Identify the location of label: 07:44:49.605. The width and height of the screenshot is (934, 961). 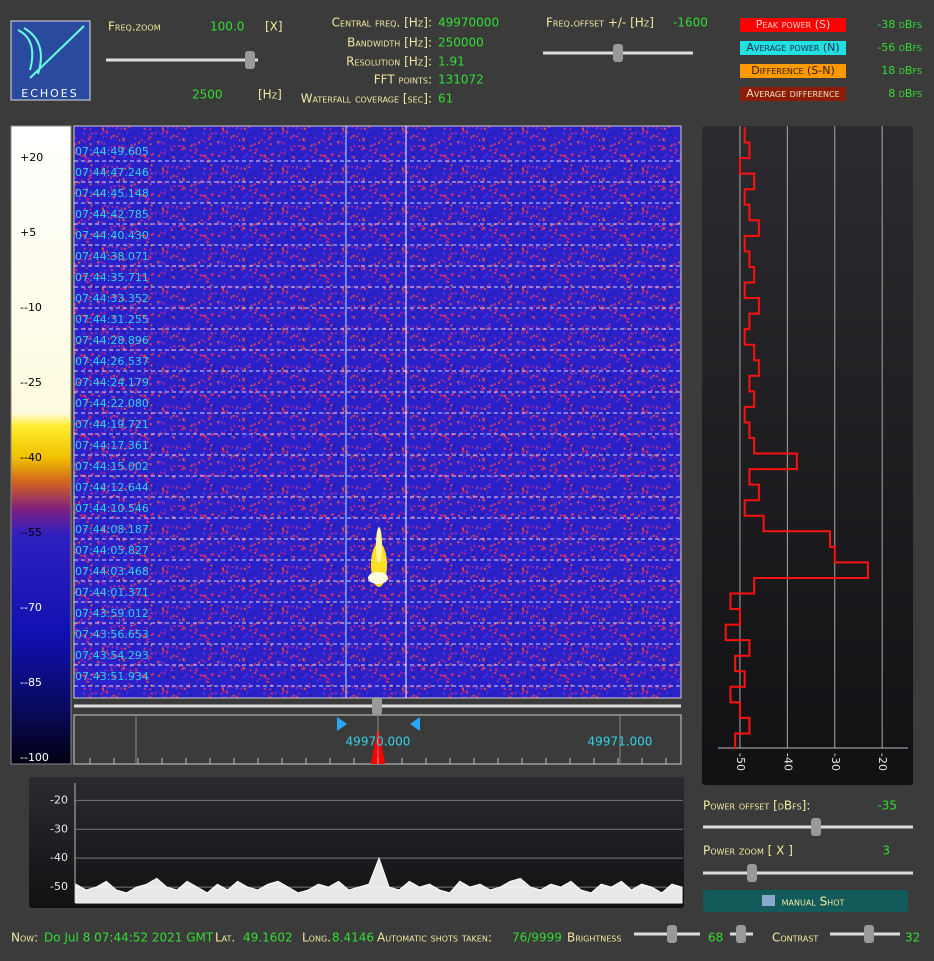
(112, 151).